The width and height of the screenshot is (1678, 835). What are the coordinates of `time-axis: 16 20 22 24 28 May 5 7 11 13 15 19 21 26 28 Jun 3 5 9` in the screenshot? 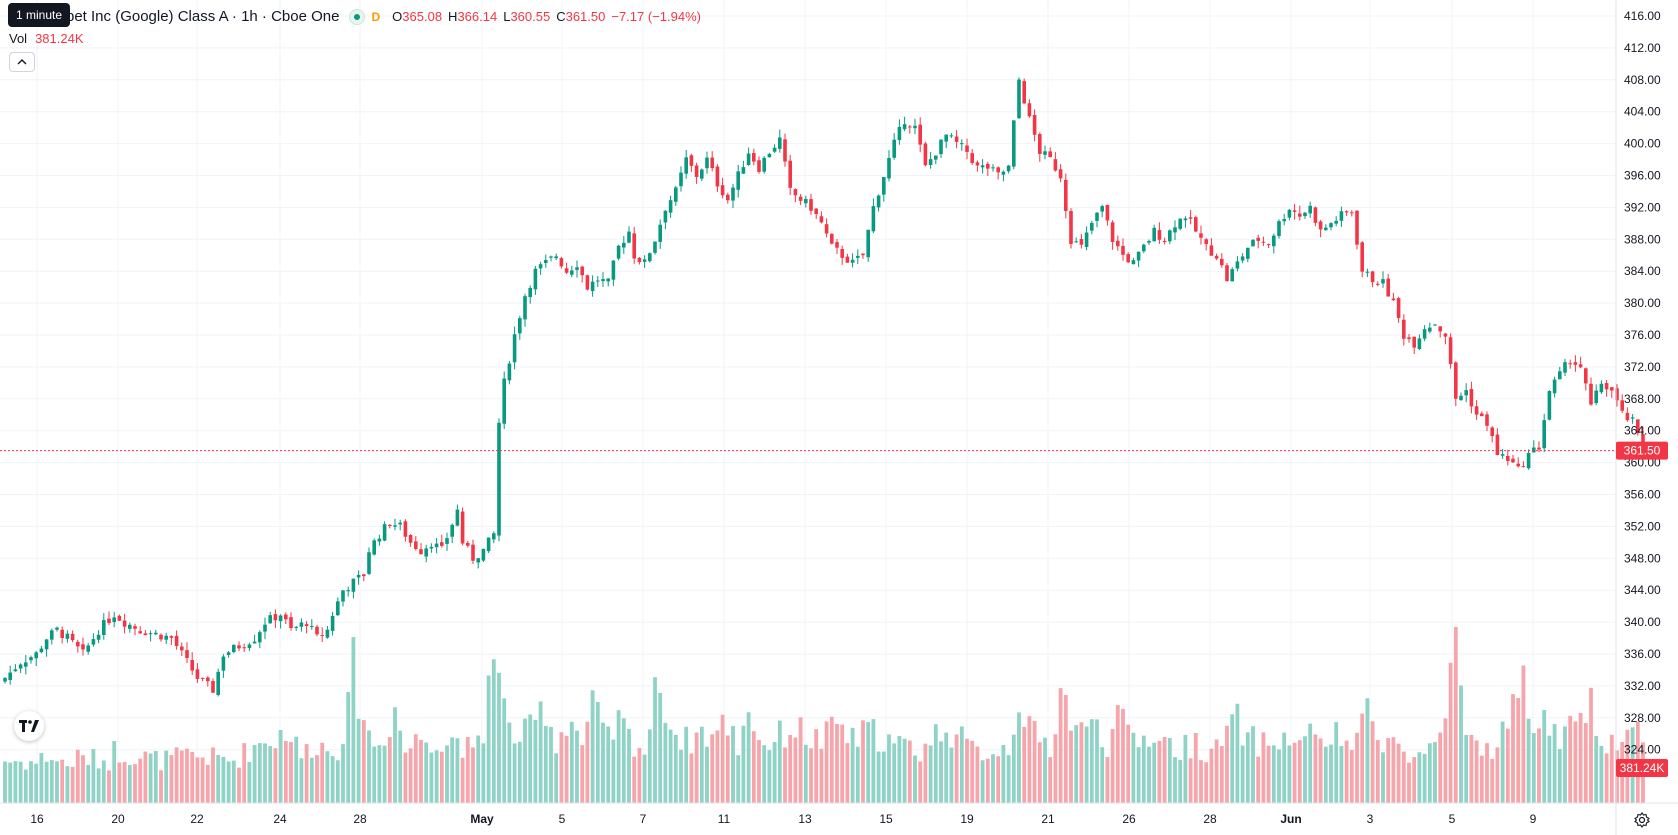 It's located at (783, 819).